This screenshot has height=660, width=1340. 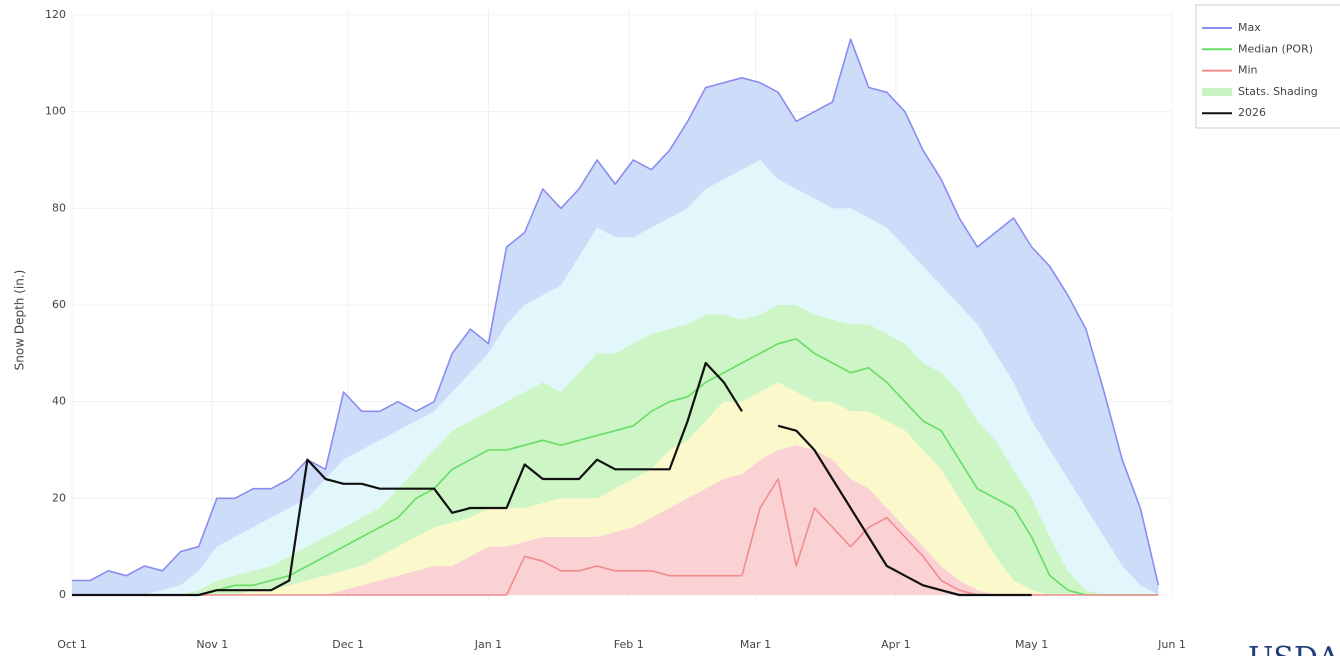 What do you see at coordinates (55, 14) in the screenshot?
I see `y-tick-label: 120` at bounding box center [55, 14].